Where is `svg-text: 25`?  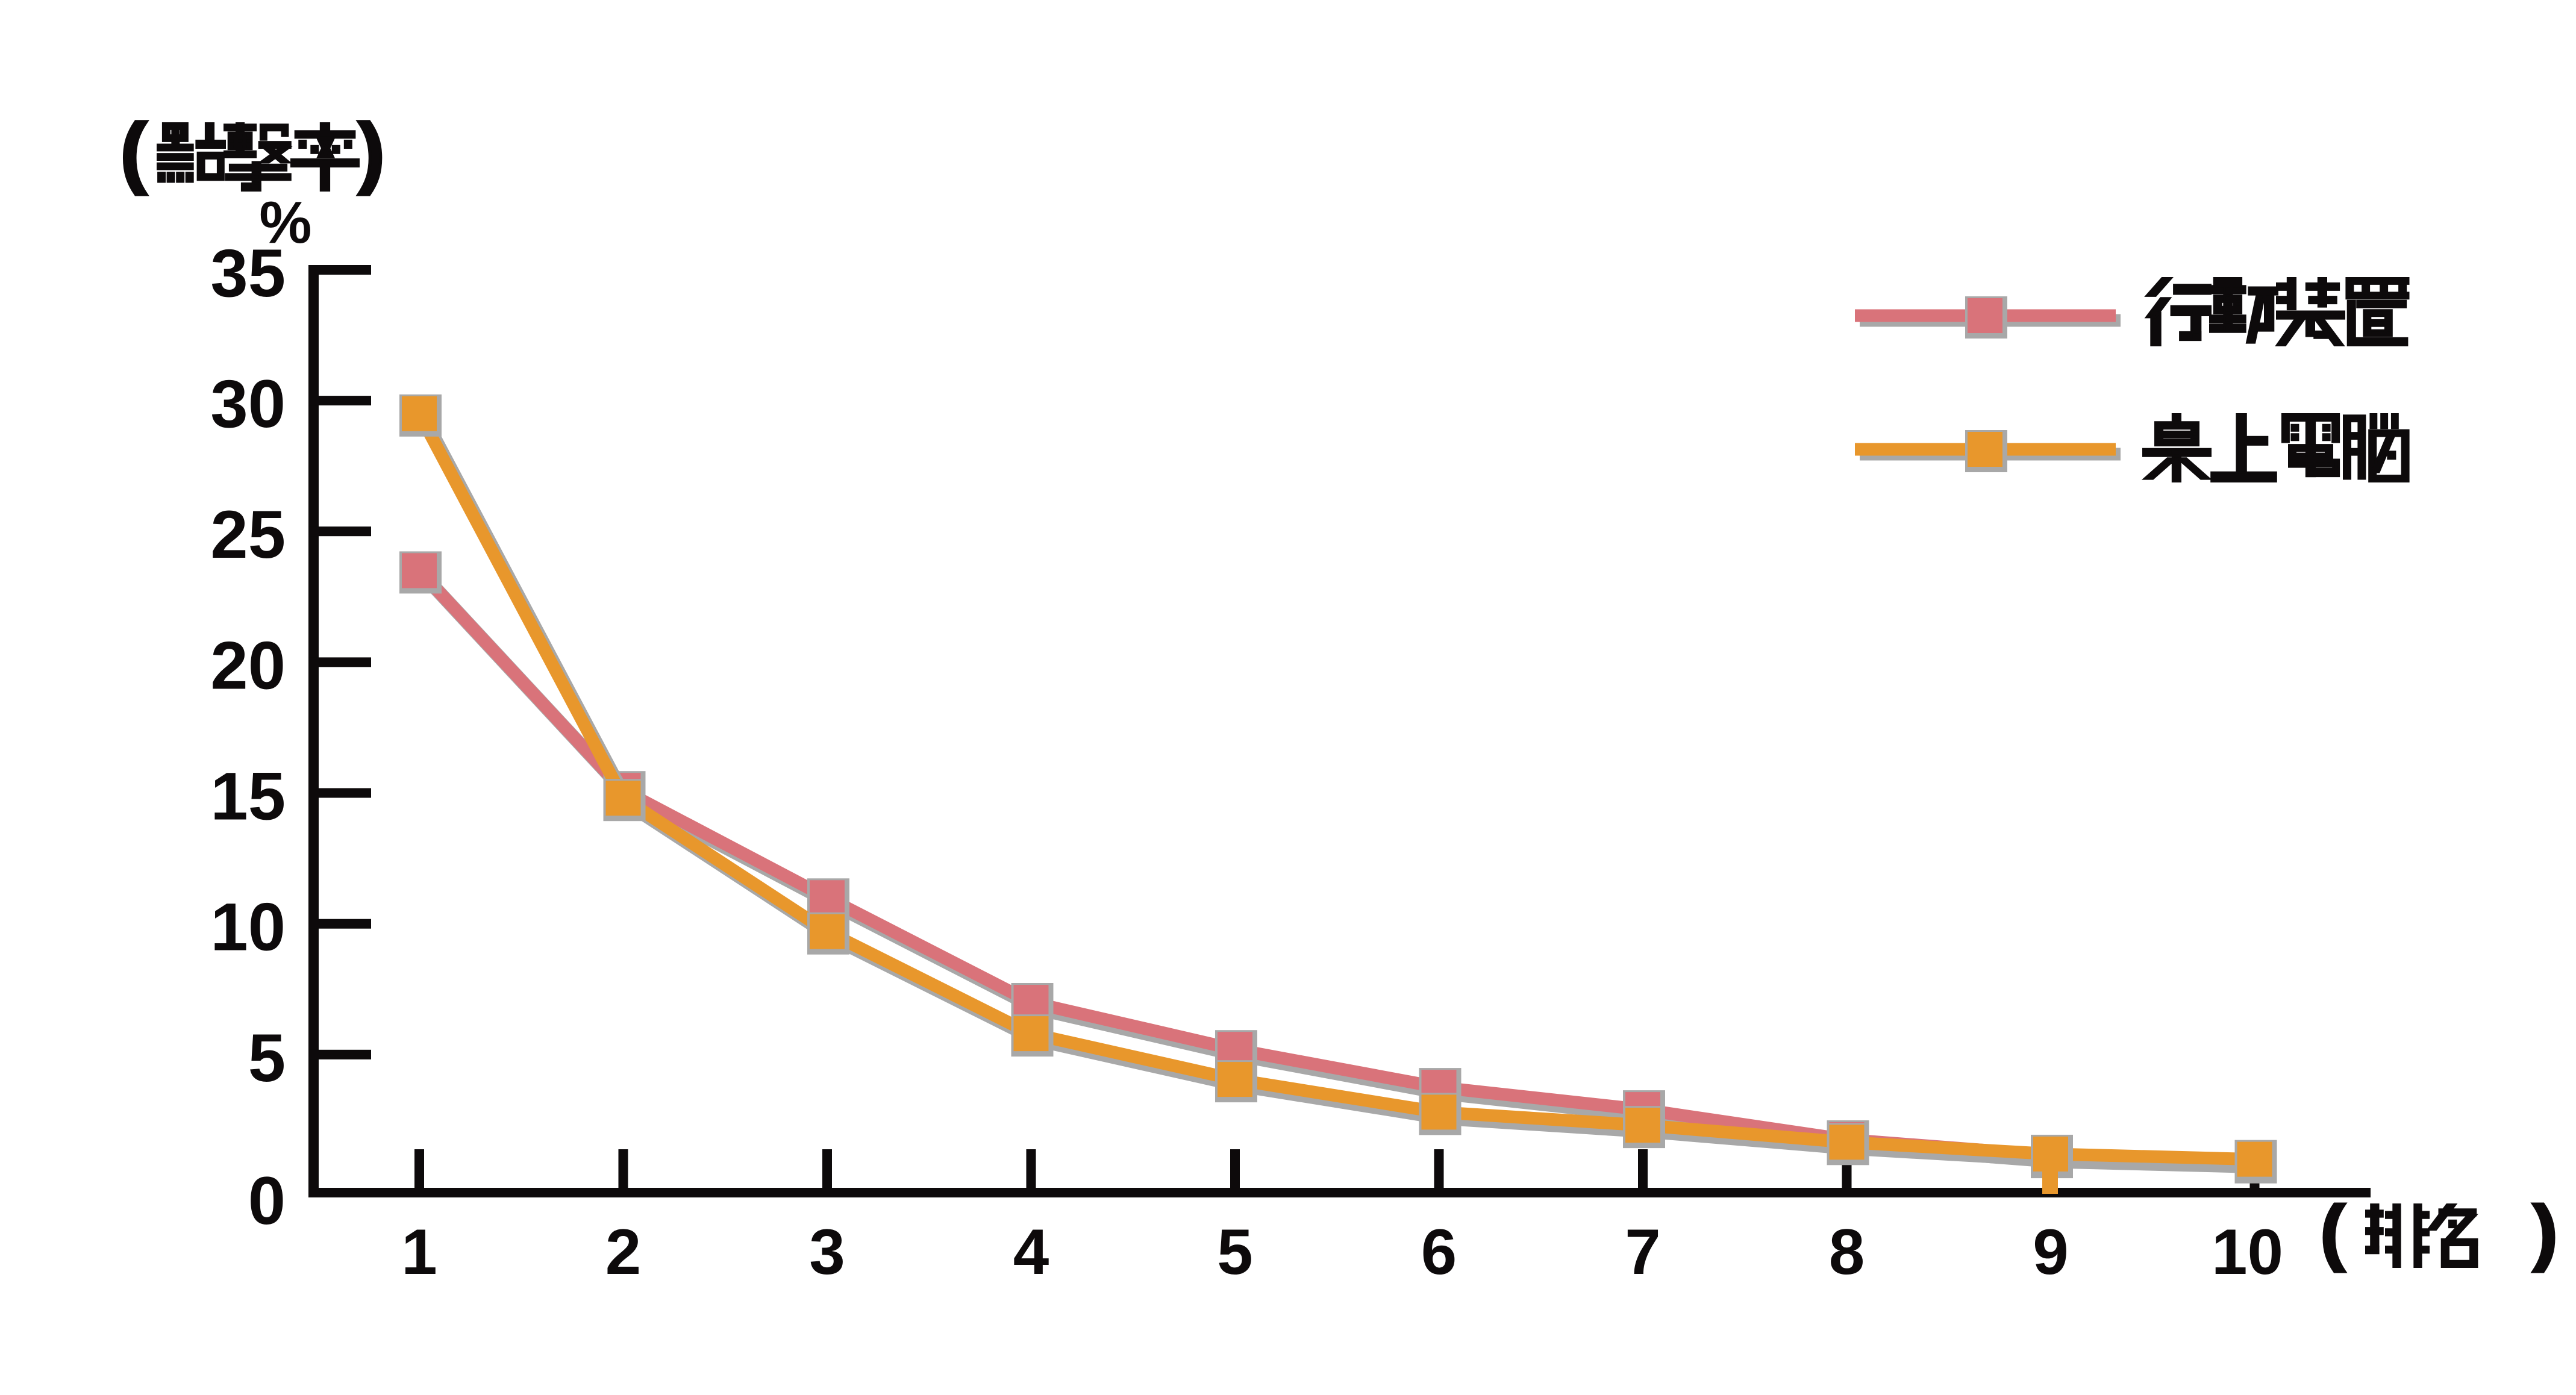 svg-text: 25 is located at coordinates (248, 534).